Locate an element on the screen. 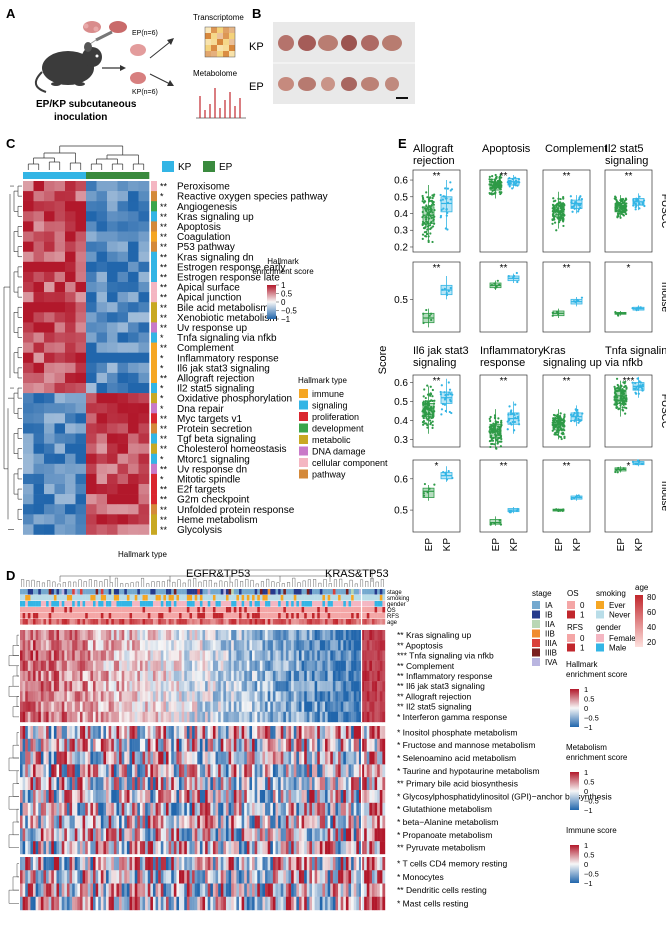  mouse-icon is located at coordinates (69, 67).